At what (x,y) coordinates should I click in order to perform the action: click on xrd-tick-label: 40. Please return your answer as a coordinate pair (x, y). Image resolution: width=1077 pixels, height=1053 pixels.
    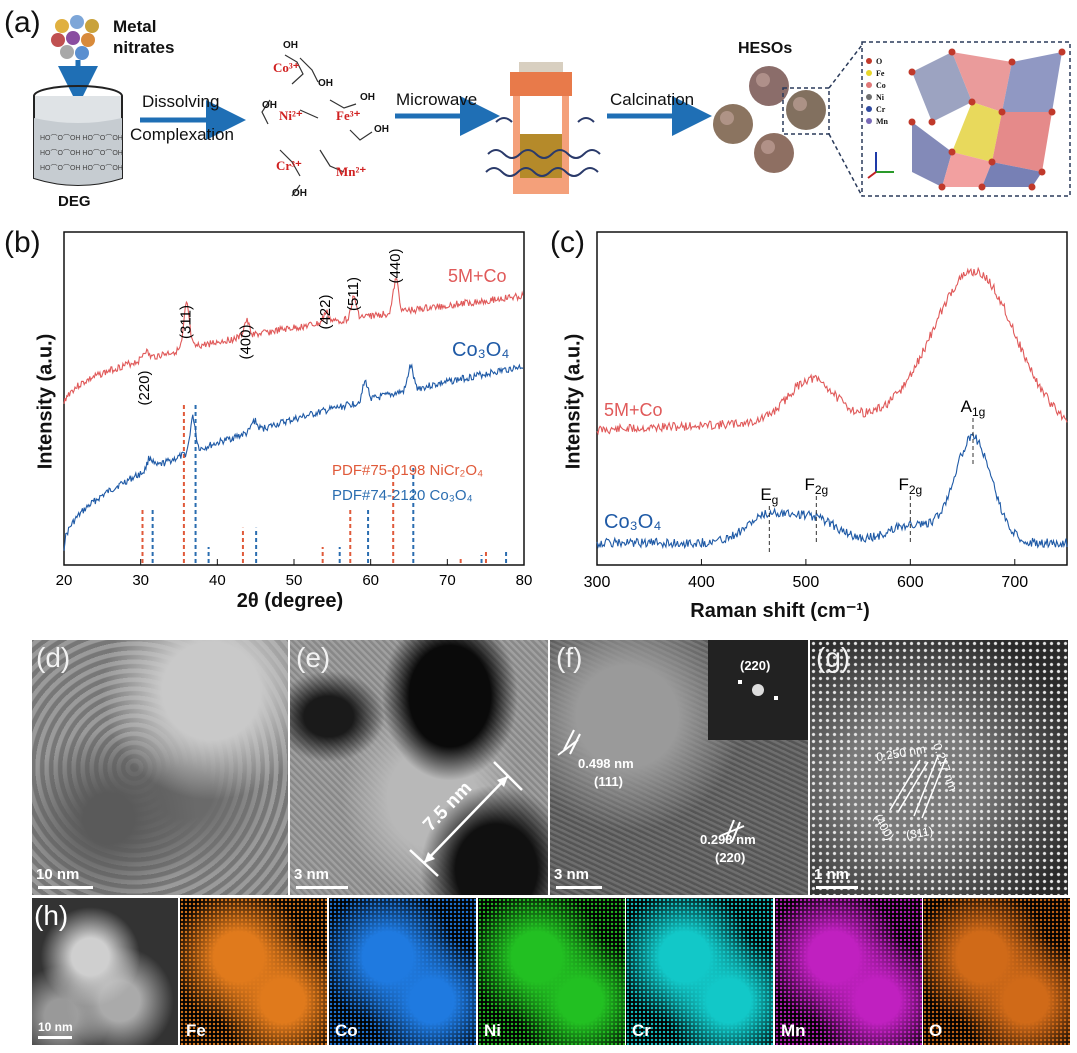
    Looking at the image, I should click on (217, 580).